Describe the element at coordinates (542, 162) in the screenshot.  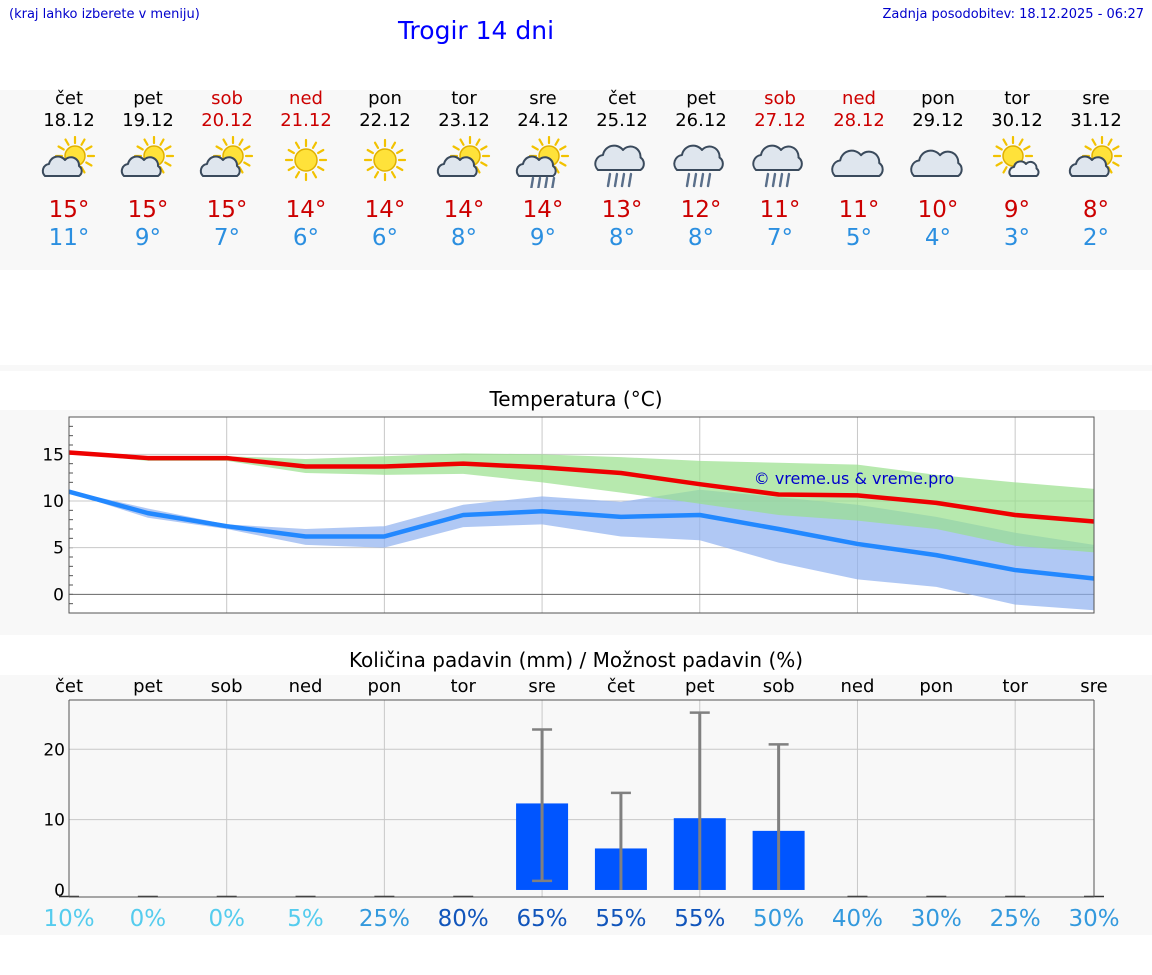
I see `sun-cloud-rain-icon` at that location.